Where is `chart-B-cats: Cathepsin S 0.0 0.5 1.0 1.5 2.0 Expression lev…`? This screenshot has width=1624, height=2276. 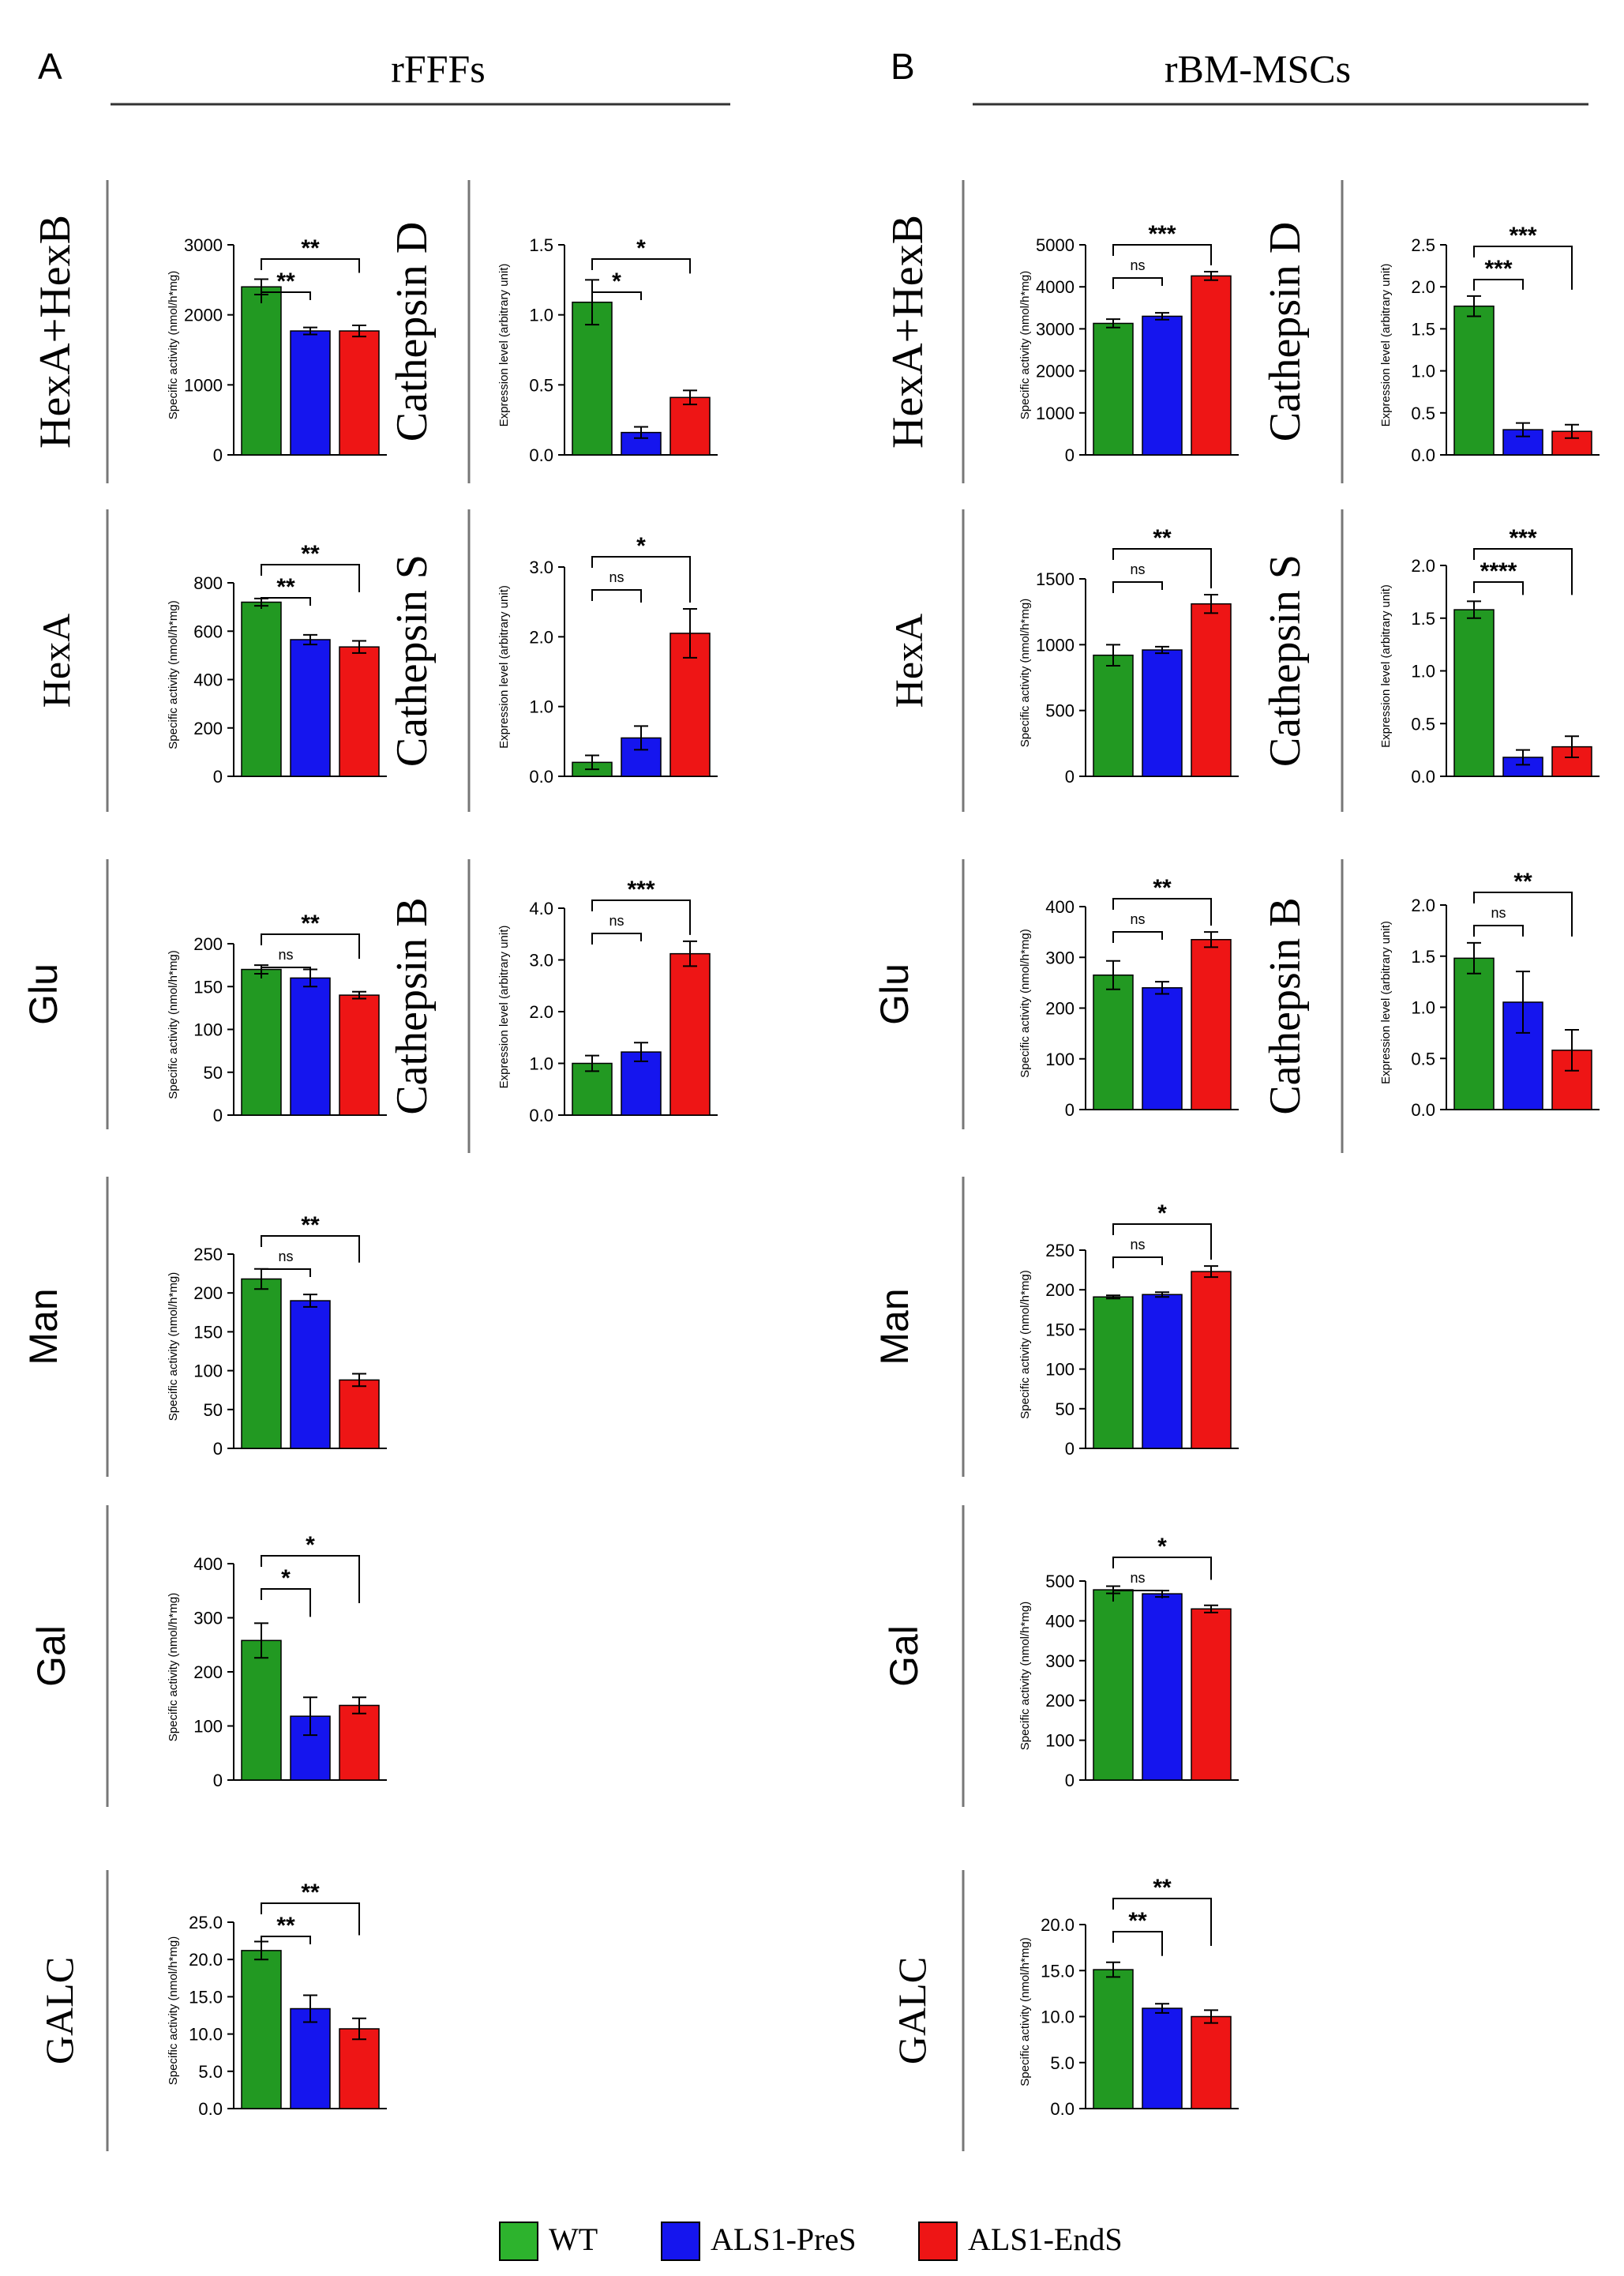
chart-B-cats: Cathepsin S 0.0 0.5 1.0 1.5 2.0 Expression lev… is located at coordinates (1430, 661).